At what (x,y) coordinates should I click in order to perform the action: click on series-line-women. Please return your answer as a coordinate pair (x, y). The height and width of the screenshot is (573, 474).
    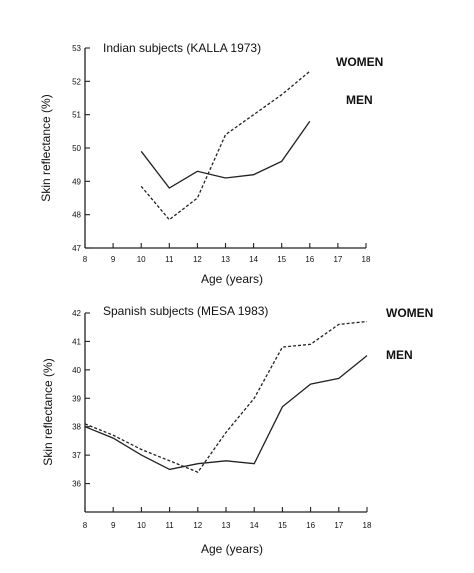
    Looking at the image, I should click on (225, 145).